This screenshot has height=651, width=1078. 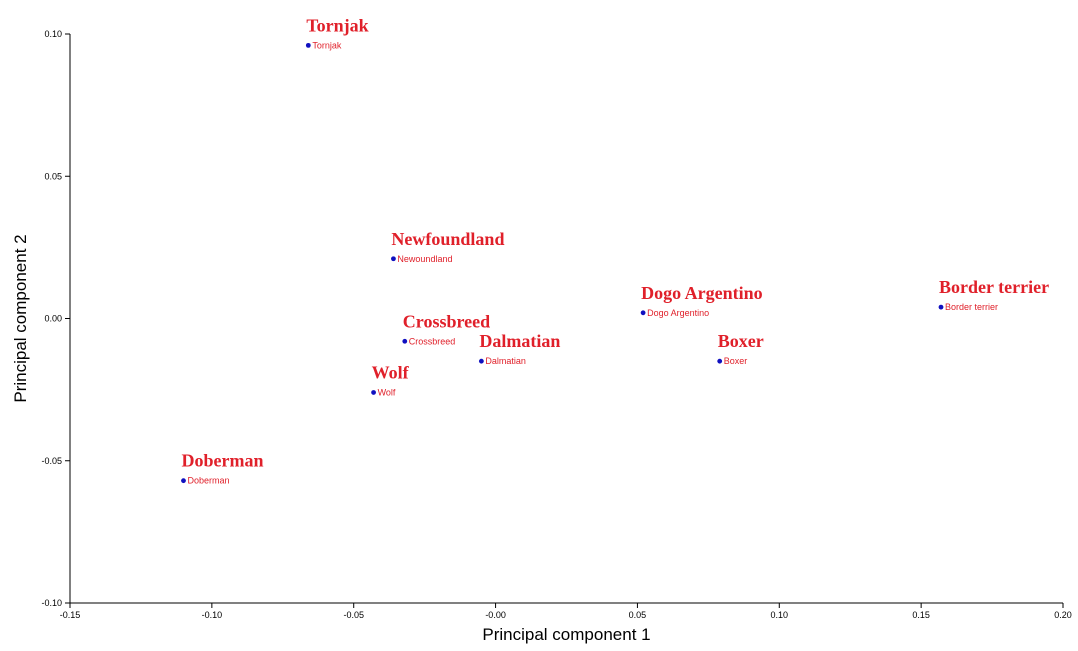 What do you see at coordinates (424, 259) in the screenshot?
I see `point-label-small: Newoundland` at bounding box center [424, 259].